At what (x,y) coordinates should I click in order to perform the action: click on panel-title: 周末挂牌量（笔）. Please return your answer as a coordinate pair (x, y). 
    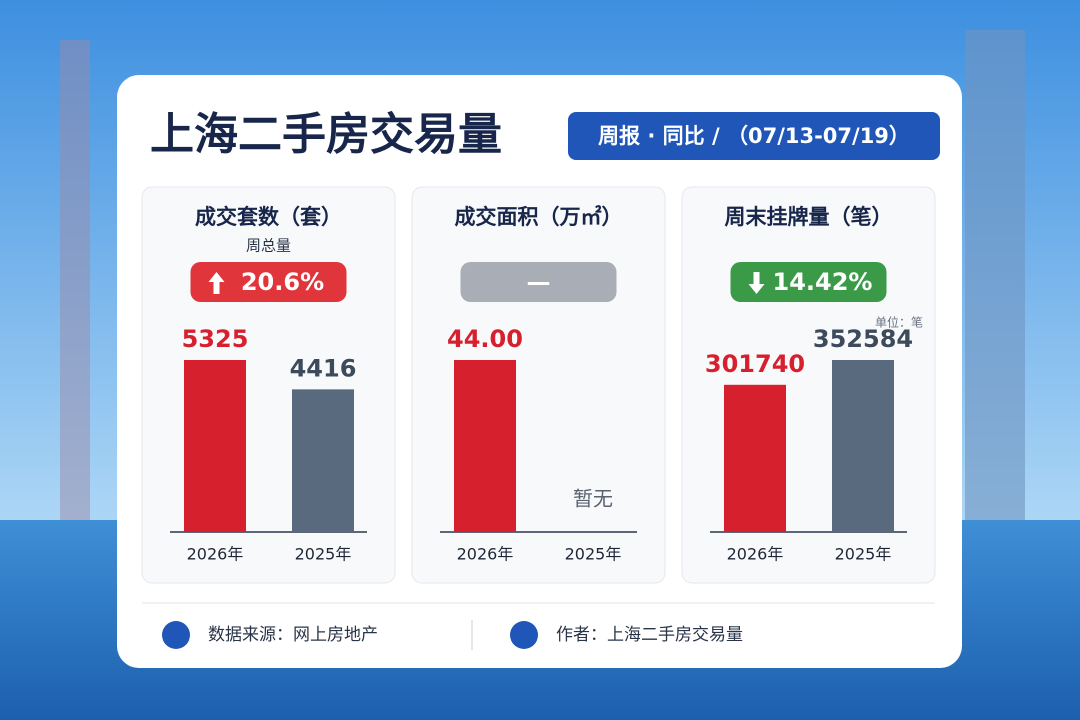
    Looking at the image, I should click on (809, 217).